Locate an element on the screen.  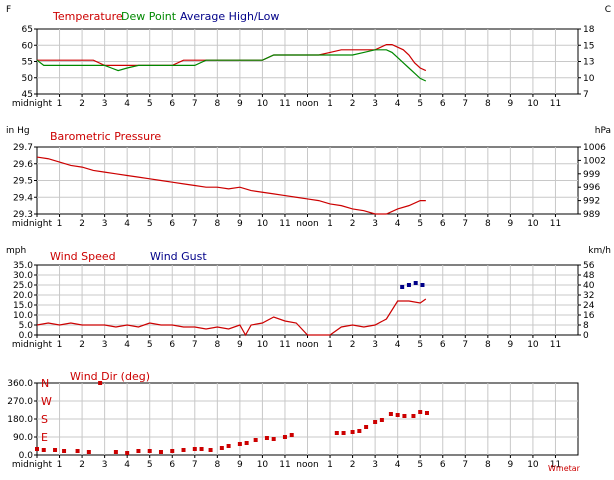
y-tick-label-right: 13 is located at coordinates (588, 63).